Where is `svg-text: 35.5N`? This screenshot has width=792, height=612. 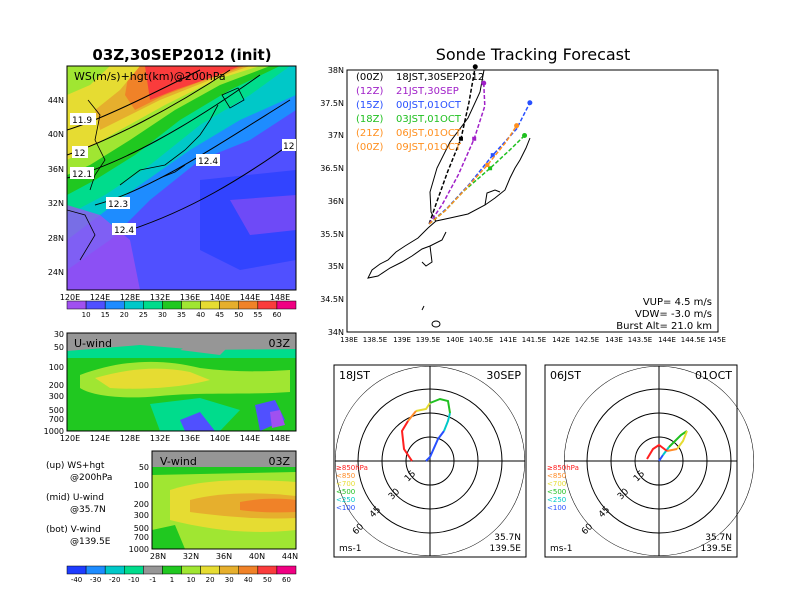
svg-text: 35.5N is located at coordinates (332, 234).